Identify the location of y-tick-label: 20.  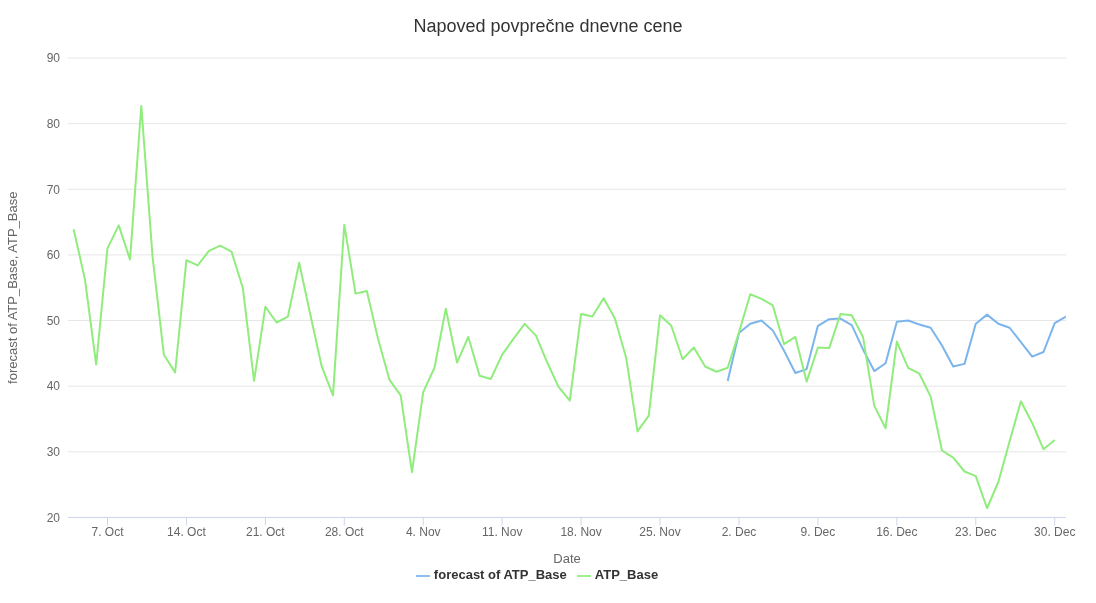
(53, 517).